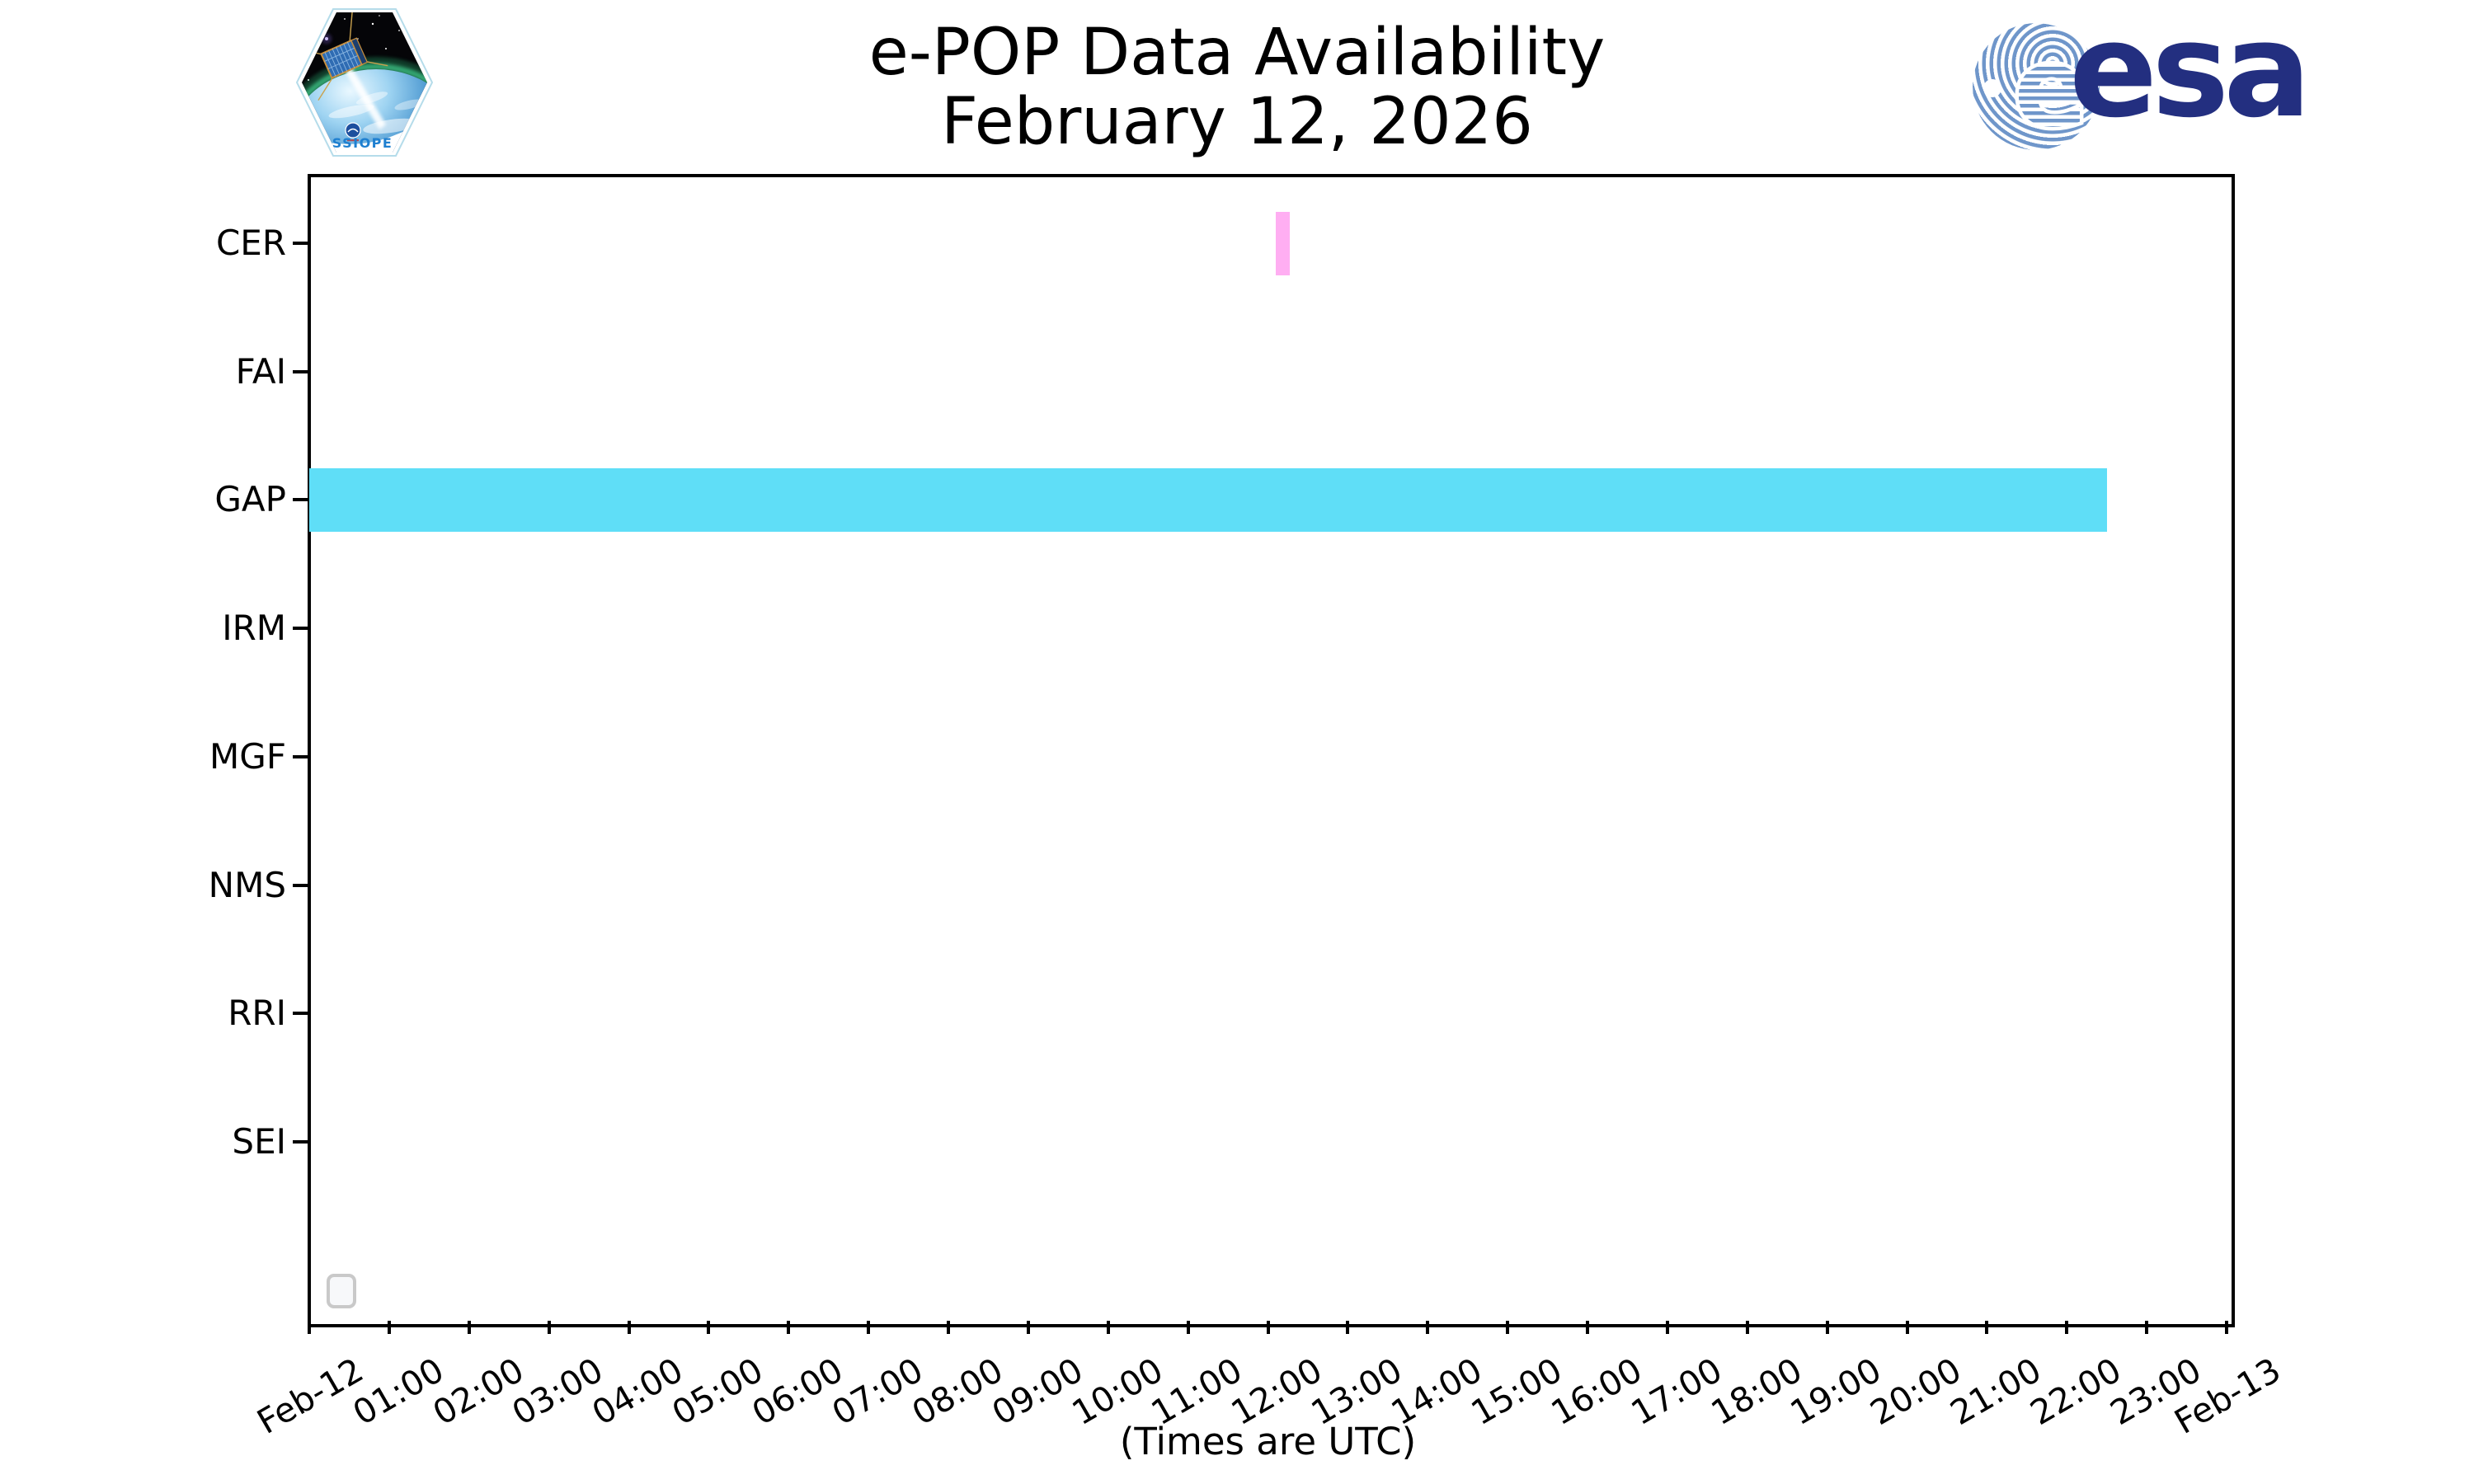 The image size is (2474, 1484). I want to click on legend-box, so click(341, 1291).